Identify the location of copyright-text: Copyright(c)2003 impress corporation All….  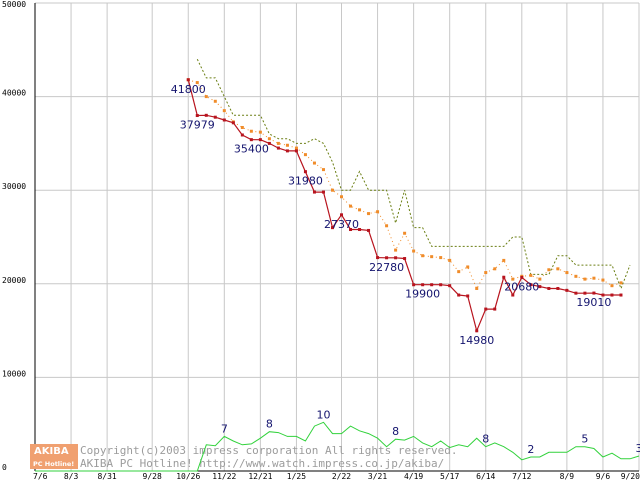
(269, 450).